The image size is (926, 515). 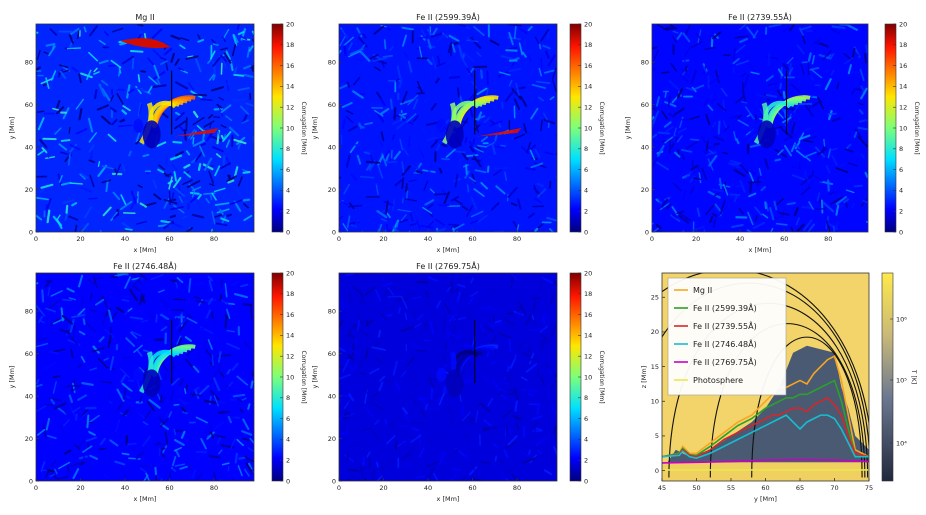 What do you see at coordinates (144, 17) in the screenshot?
I see `panel-title: Mg II` at bounding box center [144, 17].